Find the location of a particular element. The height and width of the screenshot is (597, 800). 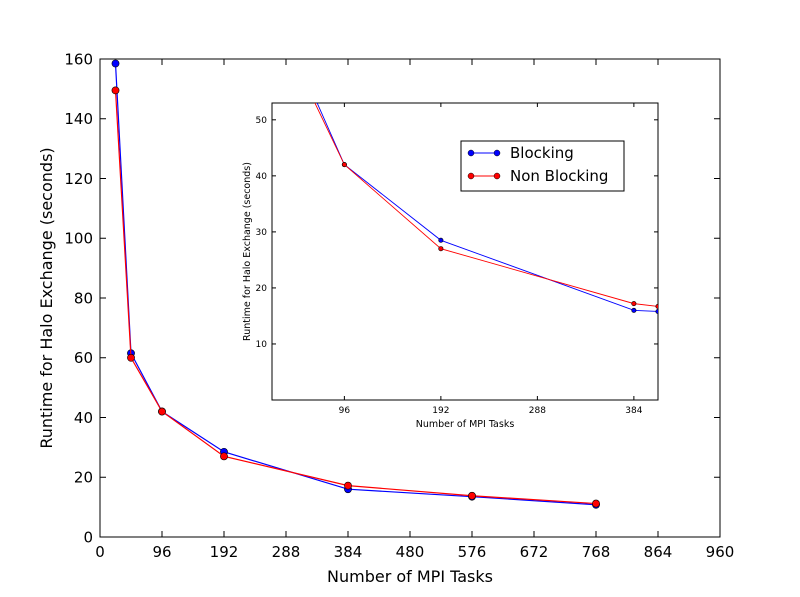

main-y-axis-label: Runtime for Halo Exchange (seconds) is located at coordinates (46, 297).